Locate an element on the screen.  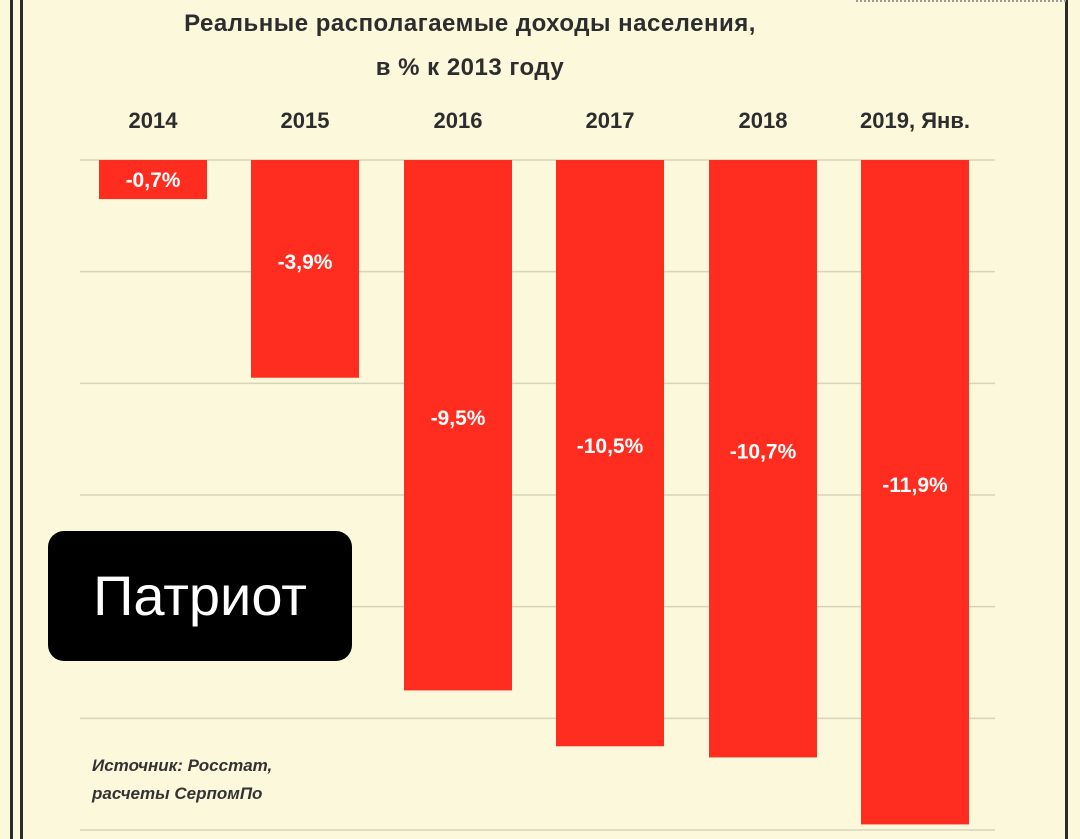
x-tick-label: 2014 is located at coordinates (153, 120).